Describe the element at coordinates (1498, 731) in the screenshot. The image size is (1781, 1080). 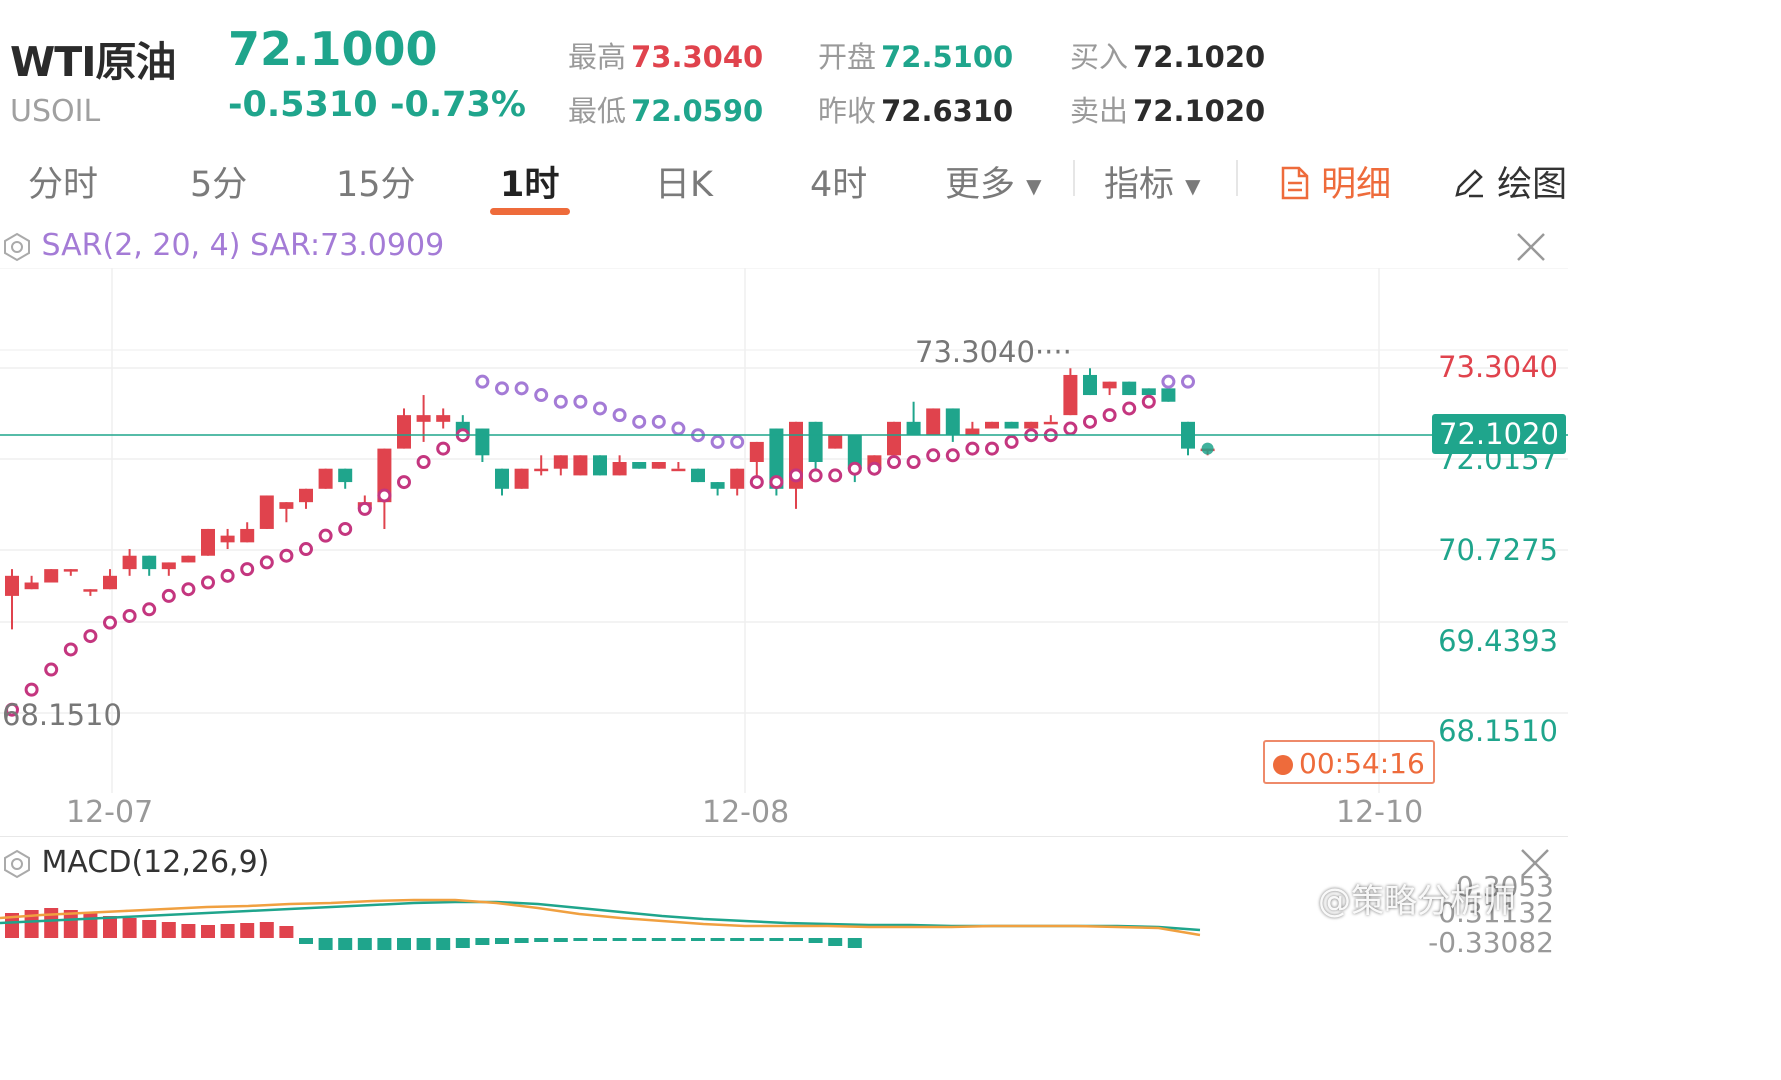
I see `y-label-low: 68.1510` at that location.